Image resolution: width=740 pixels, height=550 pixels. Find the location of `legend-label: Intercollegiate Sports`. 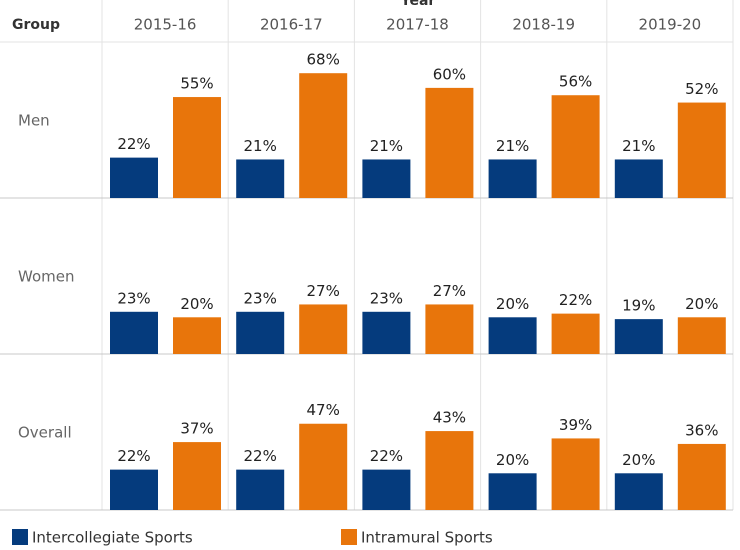

legend-label: Intercollegiate Sports is located at coordinates (112, 538).